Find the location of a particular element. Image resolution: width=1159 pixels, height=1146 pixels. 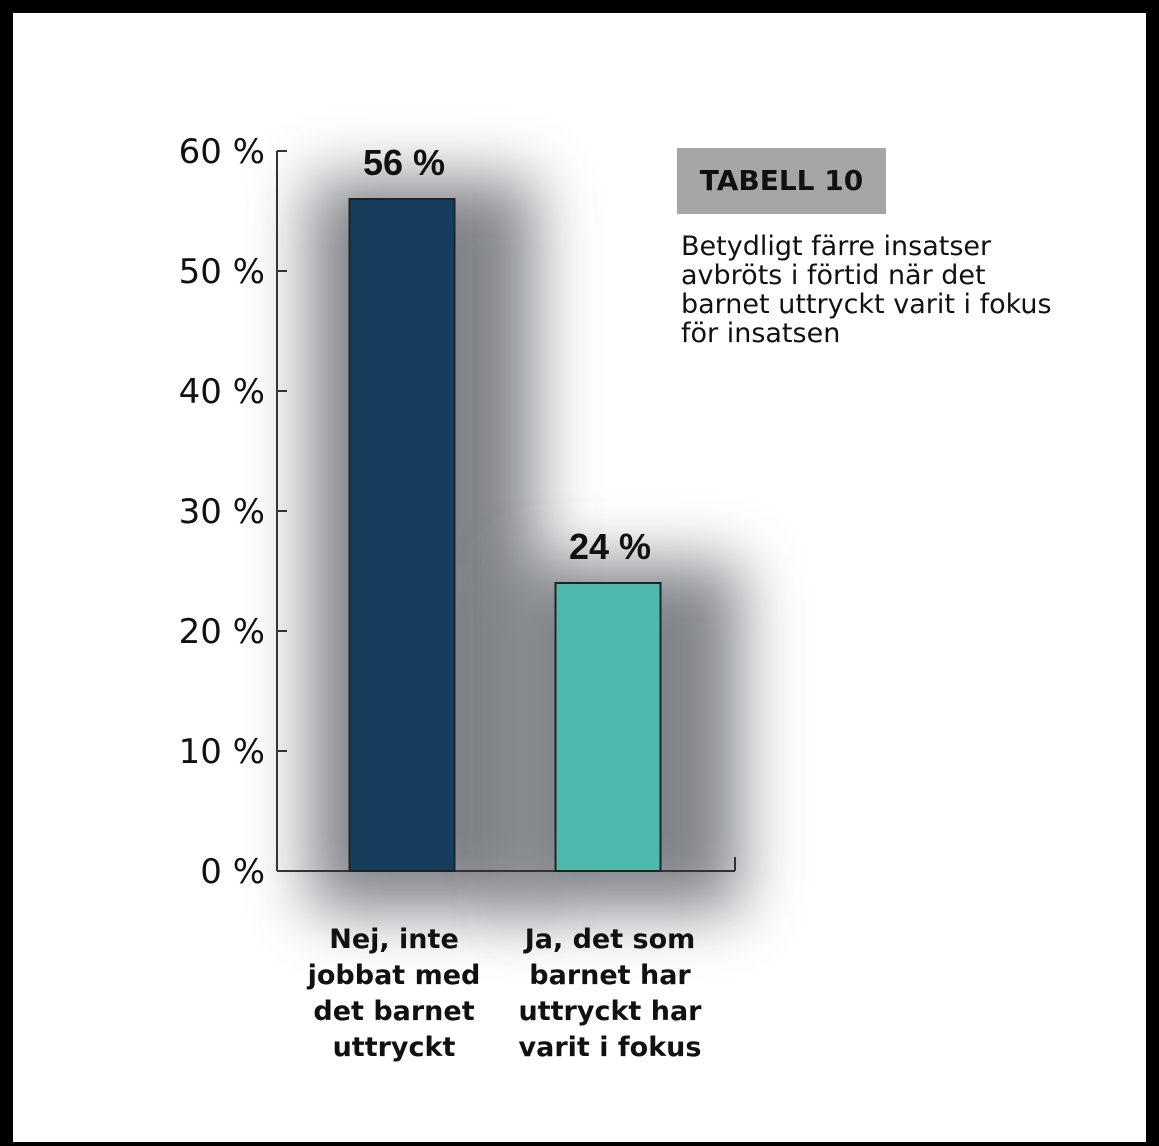

table-title-box: TABELL 10 is located at coordinates (781, 181).